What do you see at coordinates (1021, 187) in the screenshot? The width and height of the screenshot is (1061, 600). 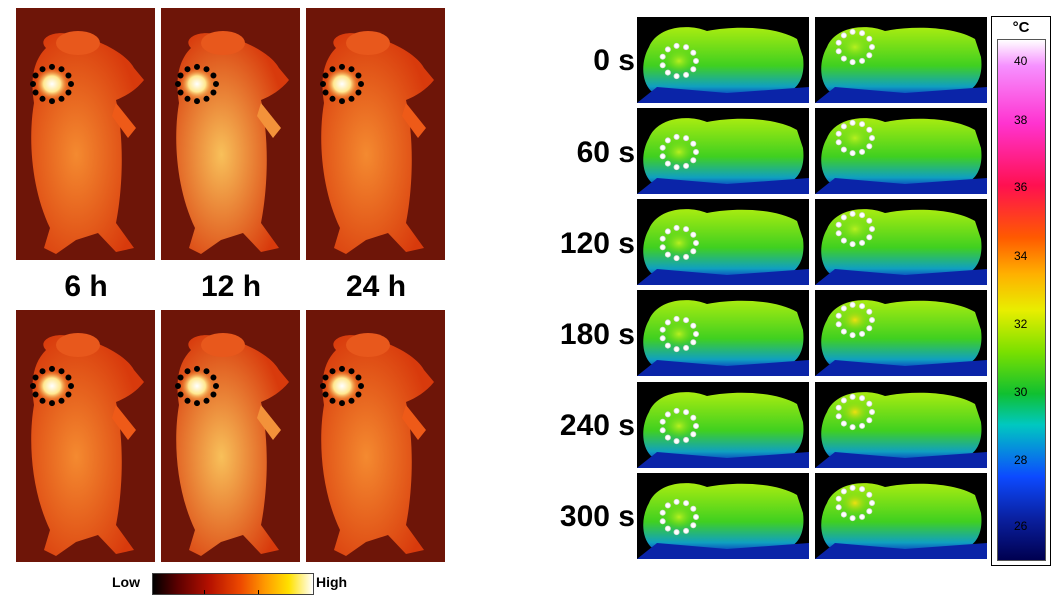 I see `colorbar-tick: 36` at bounding box center [1021, 187].